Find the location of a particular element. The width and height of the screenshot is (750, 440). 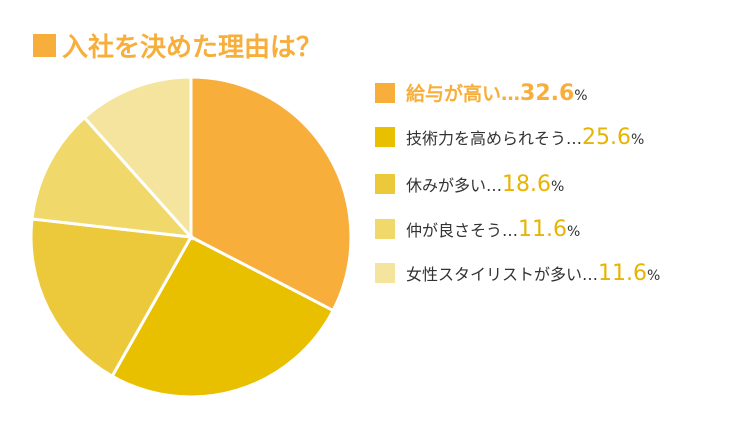

legend-entry: 技術力を高められそう…25.6% is located at coordinates (525, 137).